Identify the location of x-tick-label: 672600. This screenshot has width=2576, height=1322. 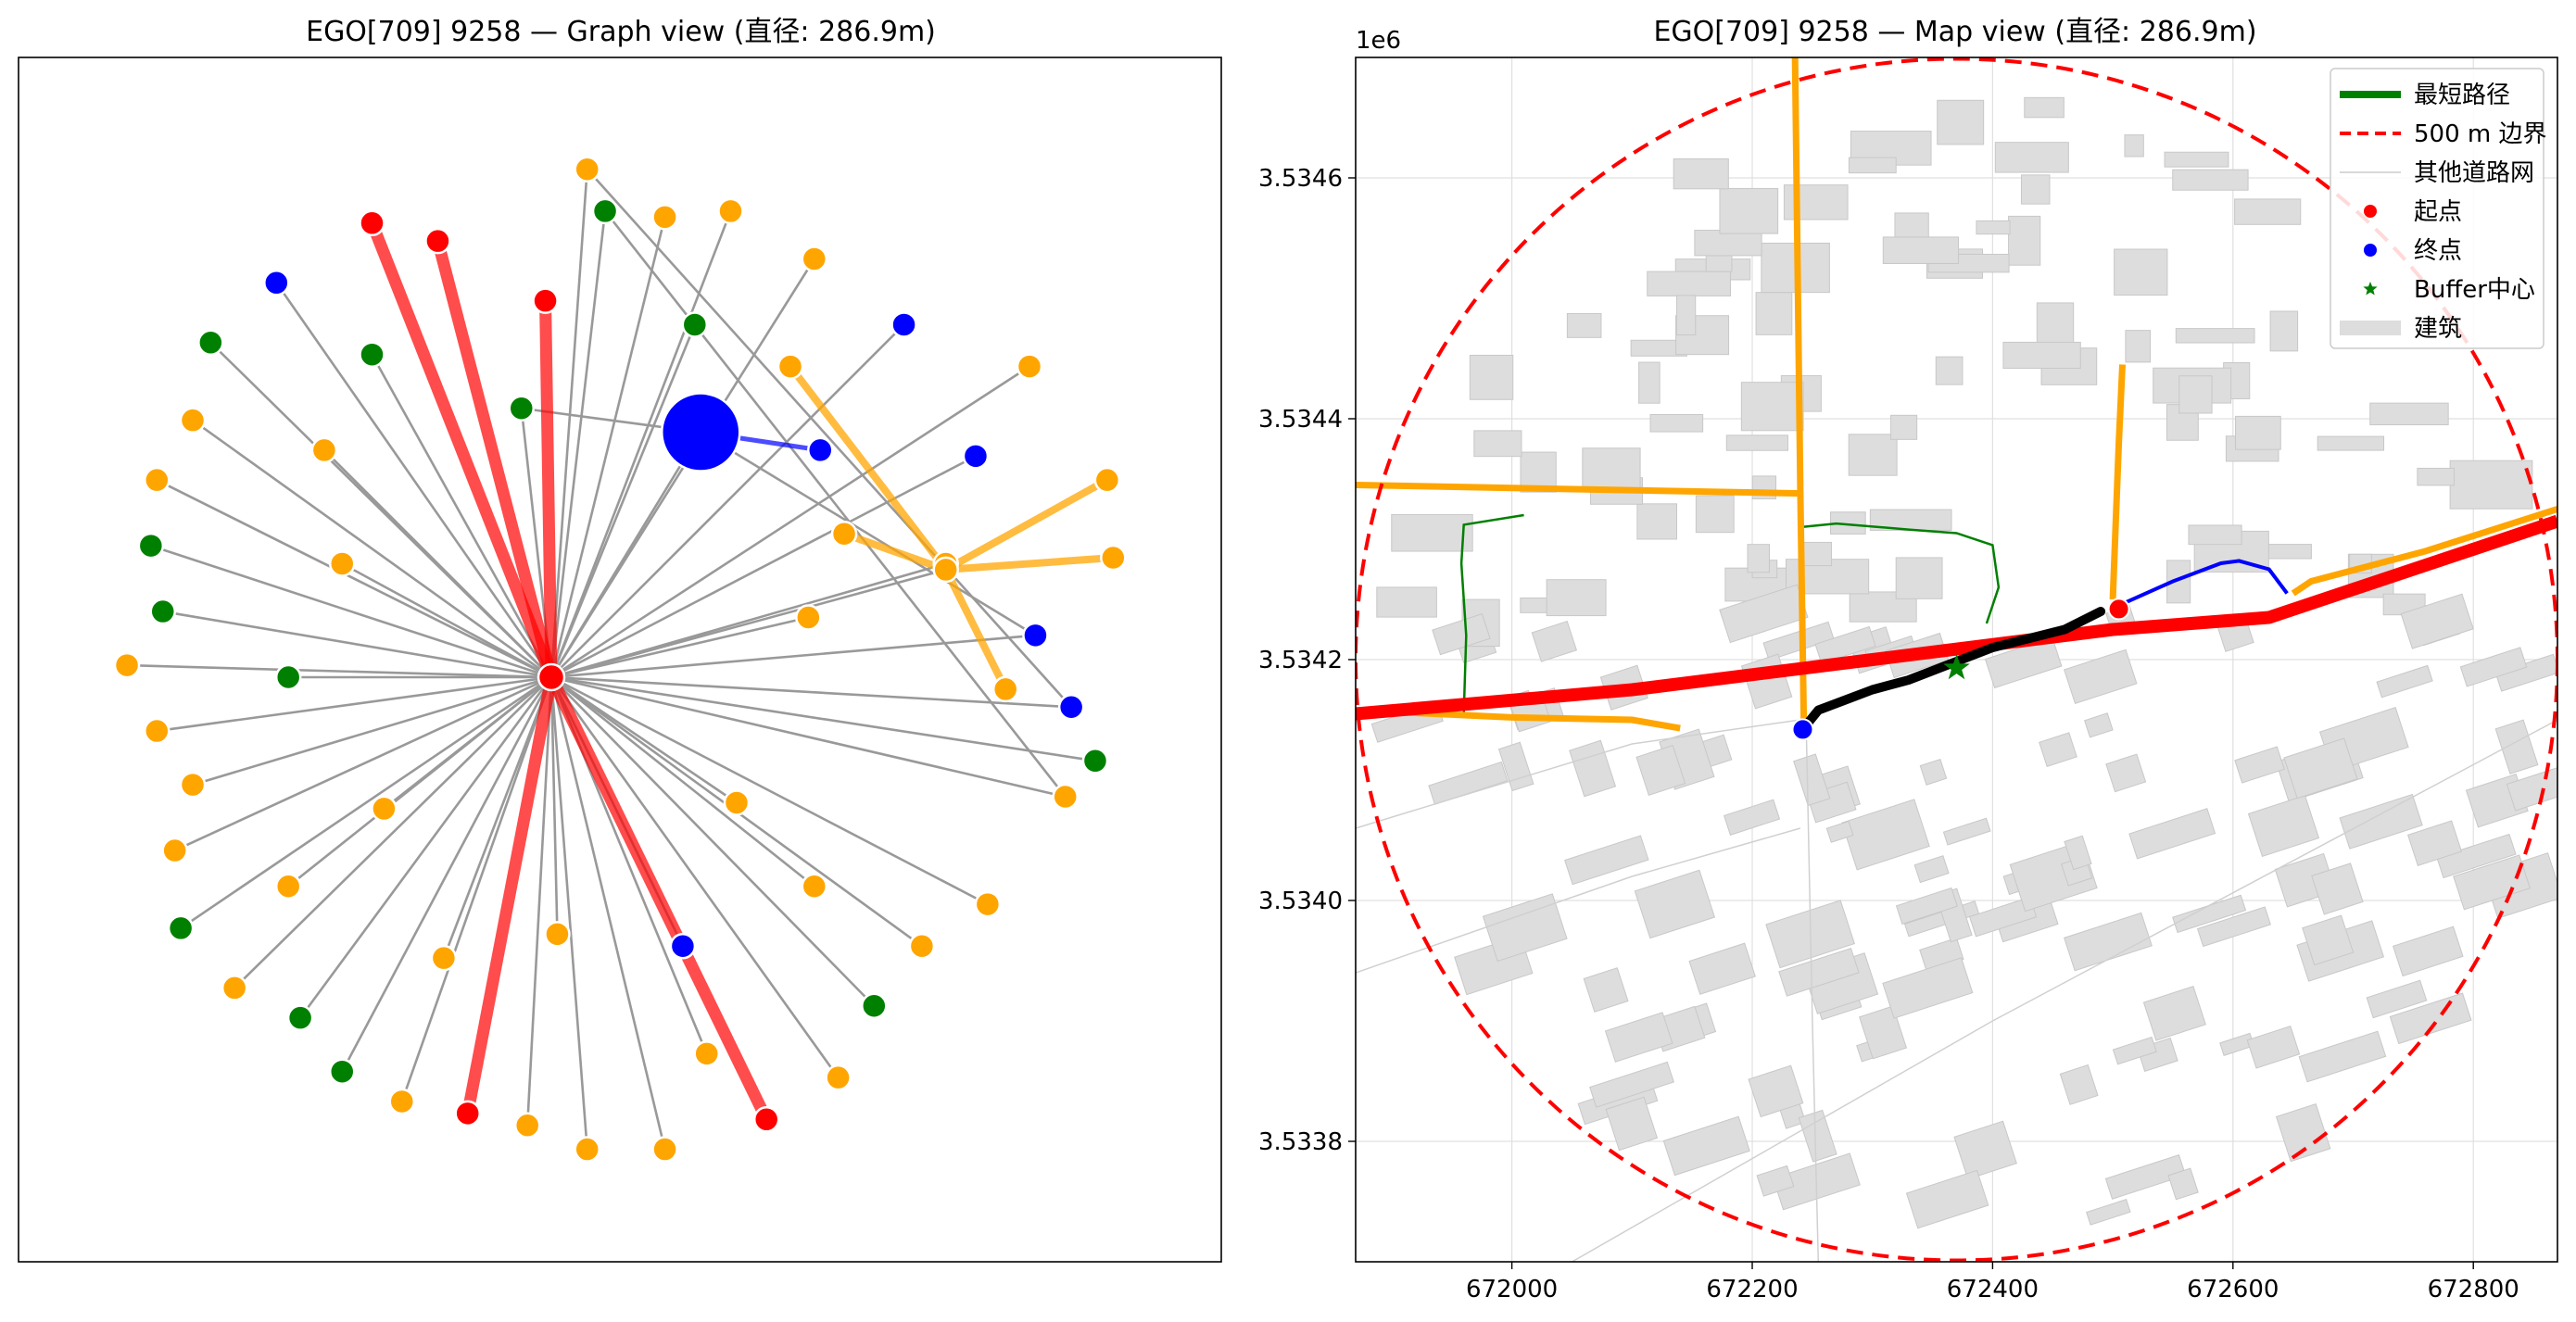
(2233, 1289).